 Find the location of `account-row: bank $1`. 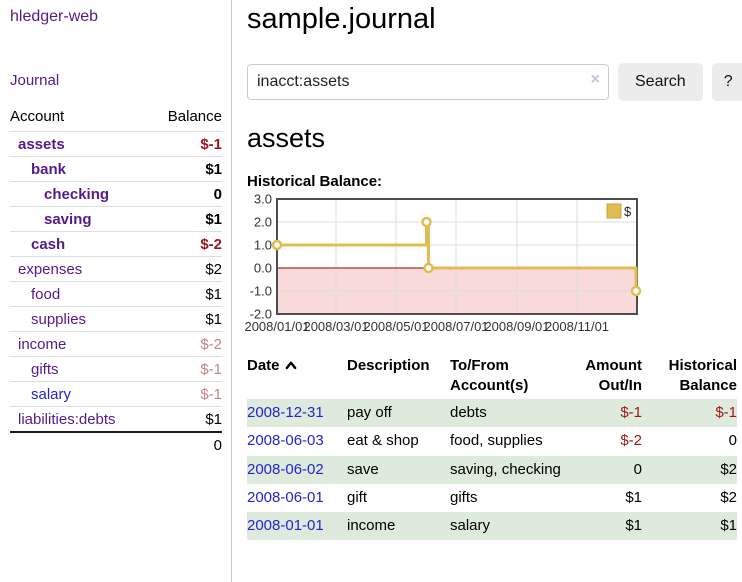

account-row: bank $1 is located at coordinates (116, 169).